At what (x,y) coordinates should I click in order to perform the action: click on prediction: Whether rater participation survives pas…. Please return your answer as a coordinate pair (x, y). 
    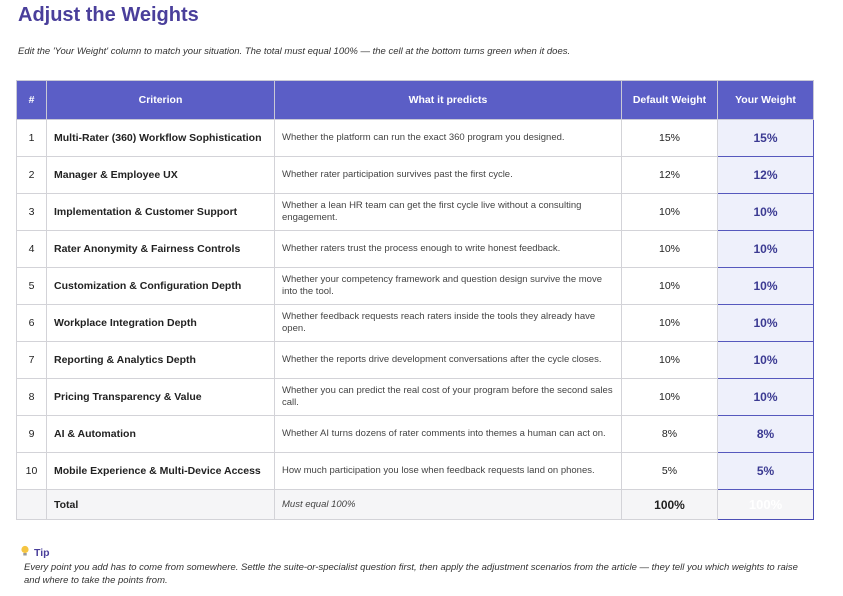
    Looking at the image, I should click on (448, 175).